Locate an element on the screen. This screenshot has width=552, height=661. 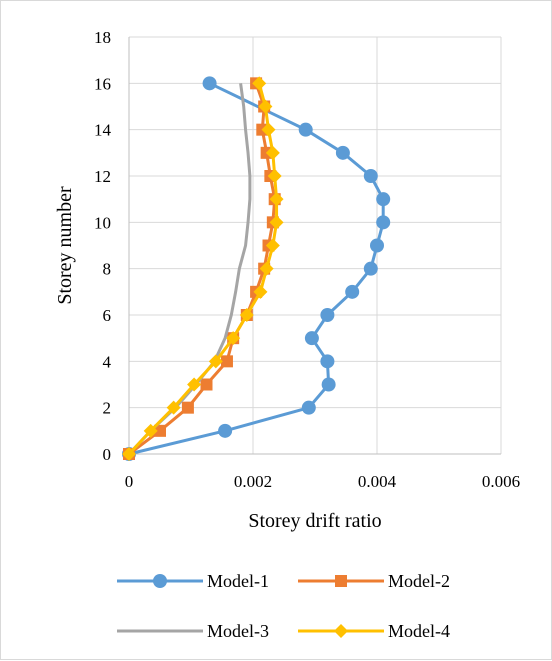
x-tick-label: 0.004 is located at coordinates (377, 481).